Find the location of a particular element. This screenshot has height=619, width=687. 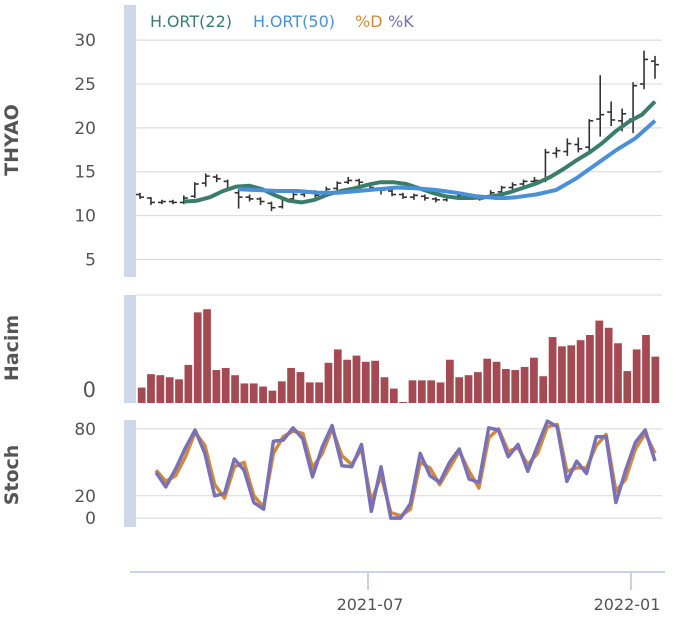

price-tick-label: 15 is located at coordinates (85, 173).